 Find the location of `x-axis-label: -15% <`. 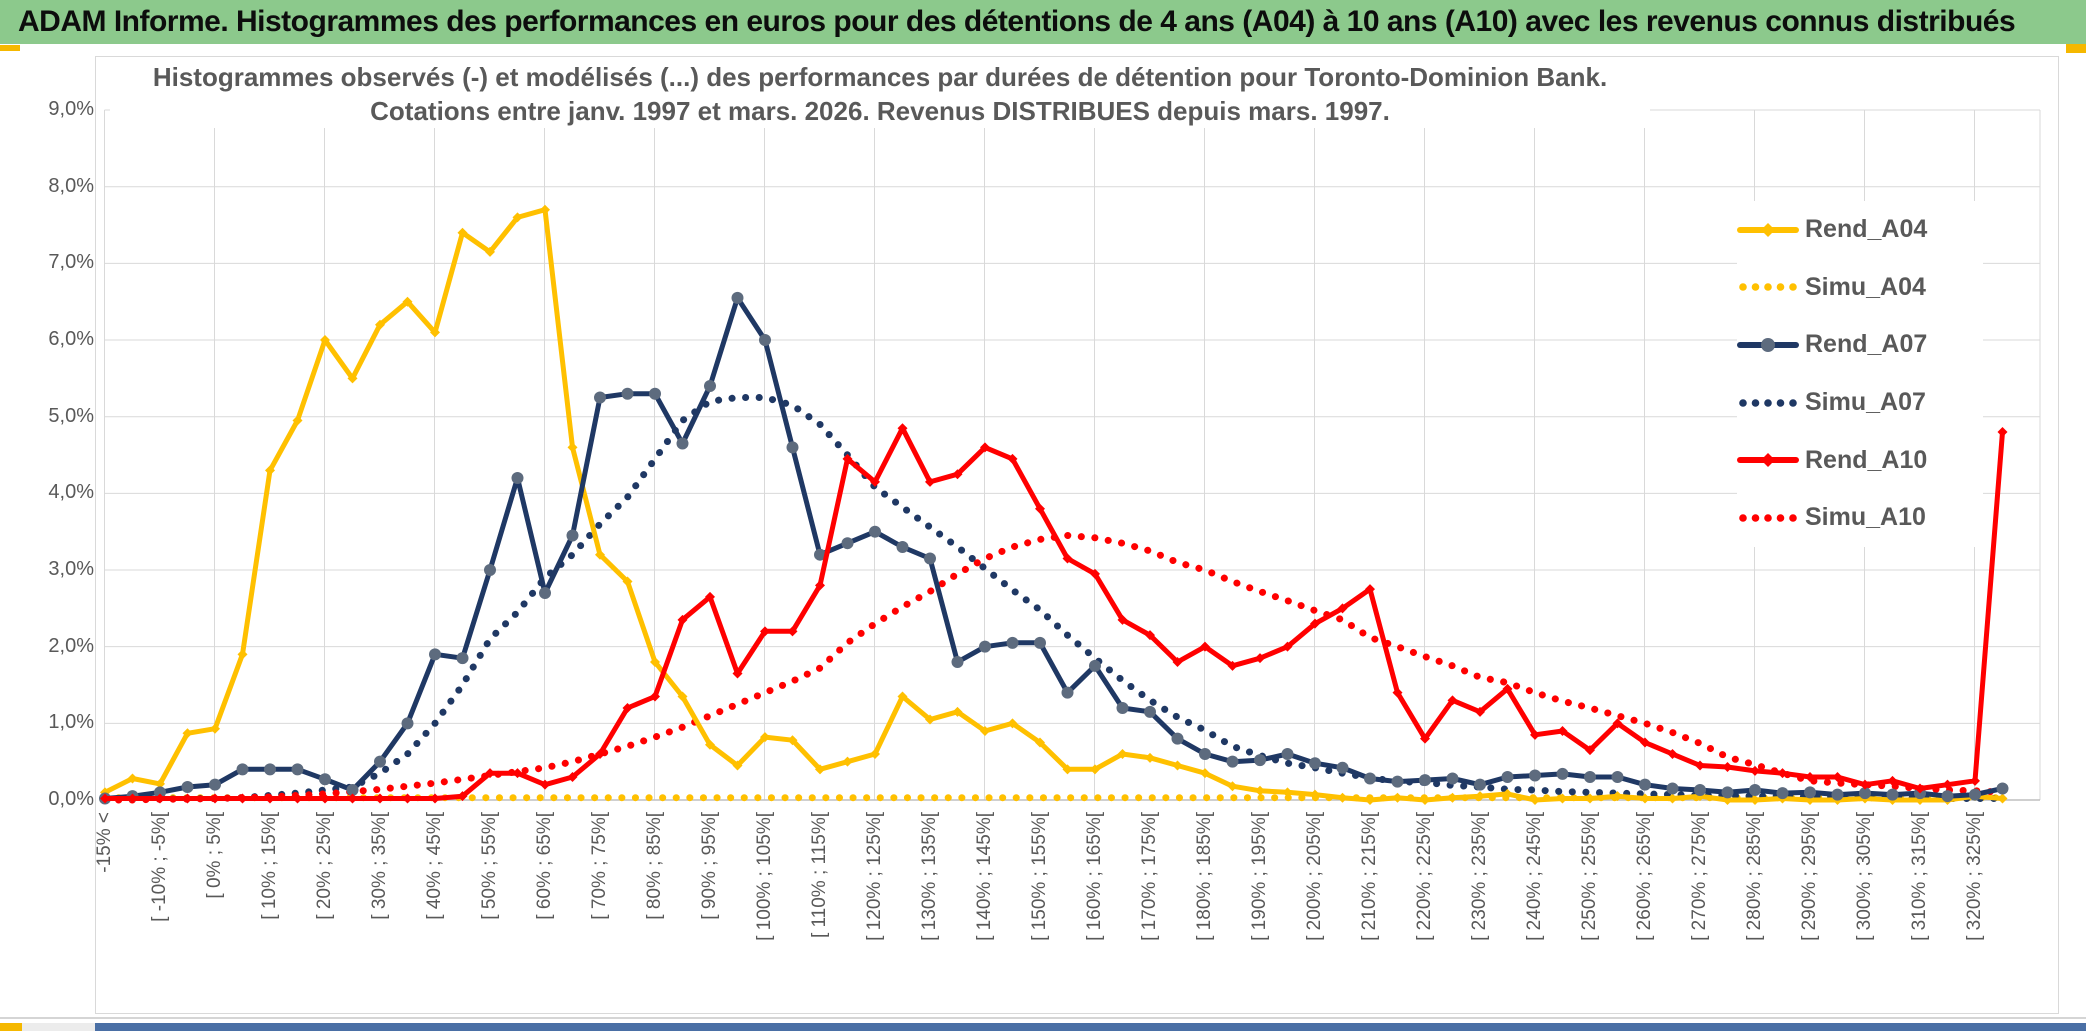

x-axis-label: -15% < is located at coordinates (104, 842).